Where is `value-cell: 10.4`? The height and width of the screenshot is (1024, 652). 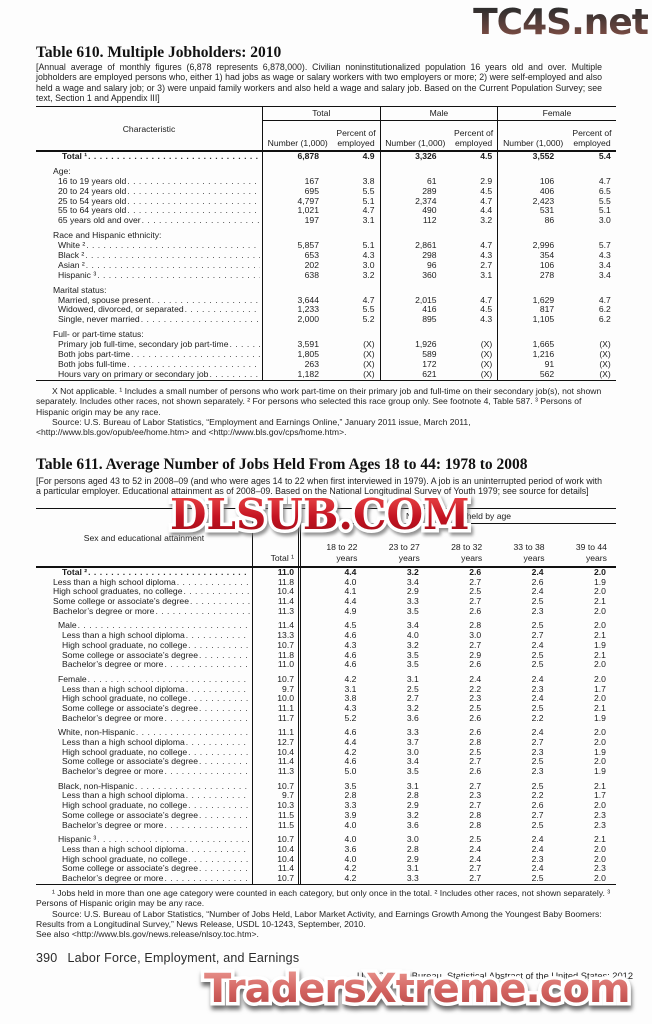
value-cell: 10.4 is located at coordinates (277, 592).